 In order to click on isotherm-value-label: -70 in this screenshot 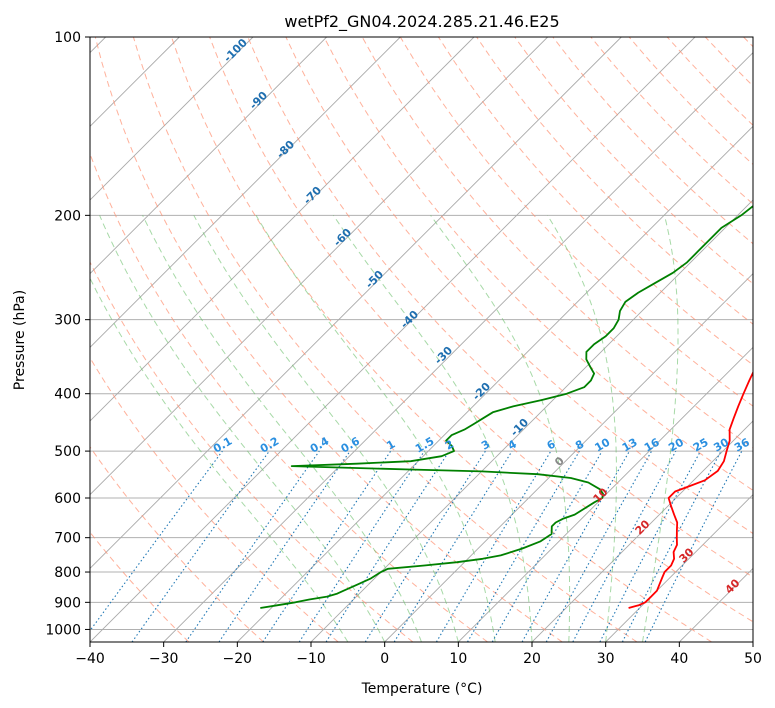, I will do `click(312, 195)`.